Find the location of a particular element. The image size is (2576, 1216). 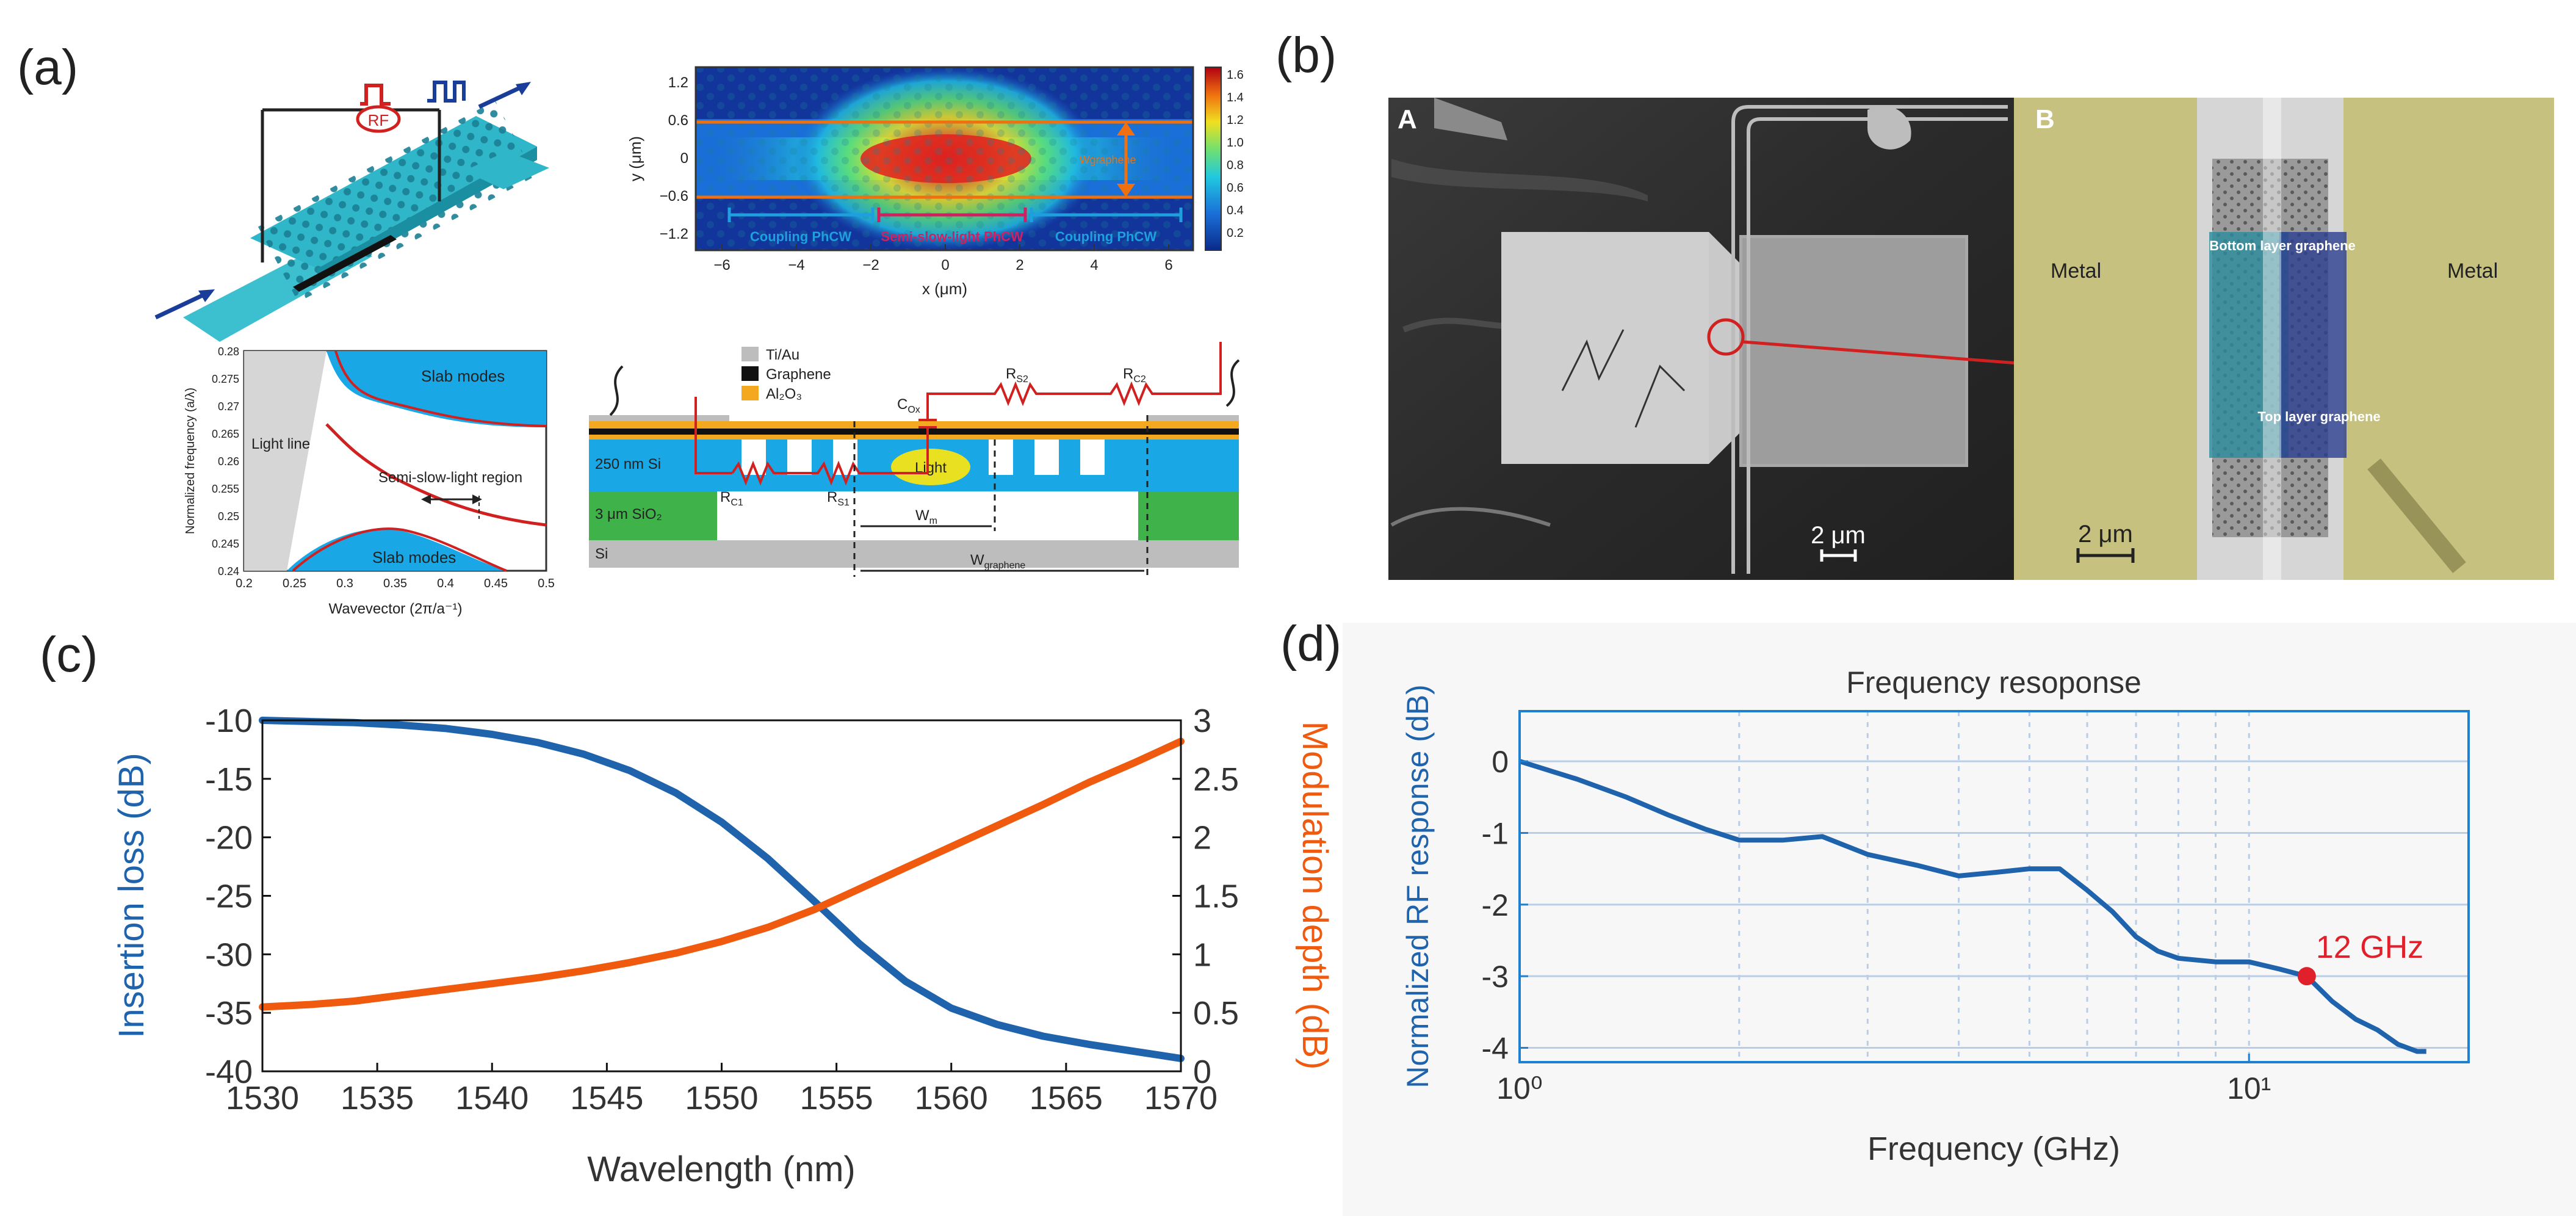

device-illustration: RF is located at coordinates (351, 211).